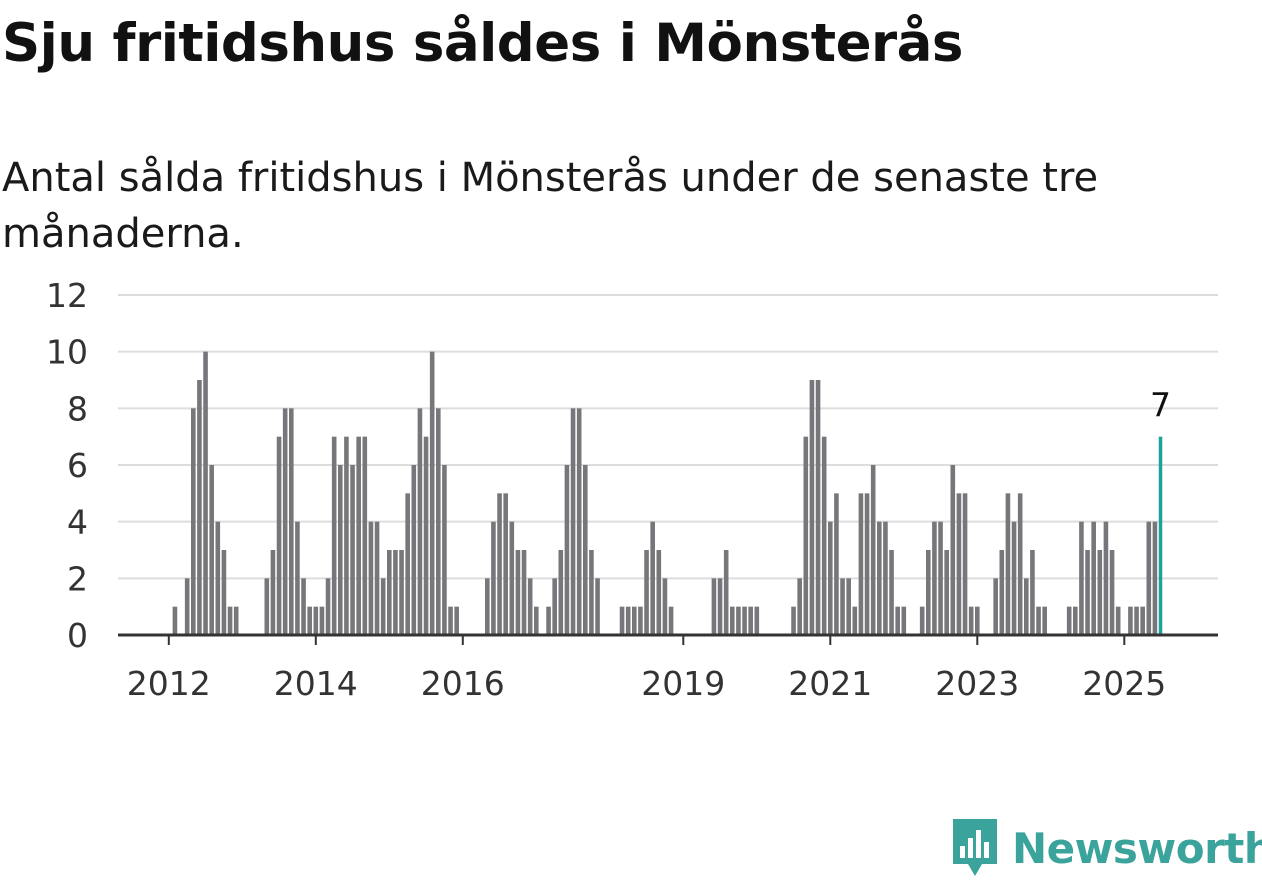  I want to click on y-axis: 0 2 4 6 8 10 12, so click(67, 465).